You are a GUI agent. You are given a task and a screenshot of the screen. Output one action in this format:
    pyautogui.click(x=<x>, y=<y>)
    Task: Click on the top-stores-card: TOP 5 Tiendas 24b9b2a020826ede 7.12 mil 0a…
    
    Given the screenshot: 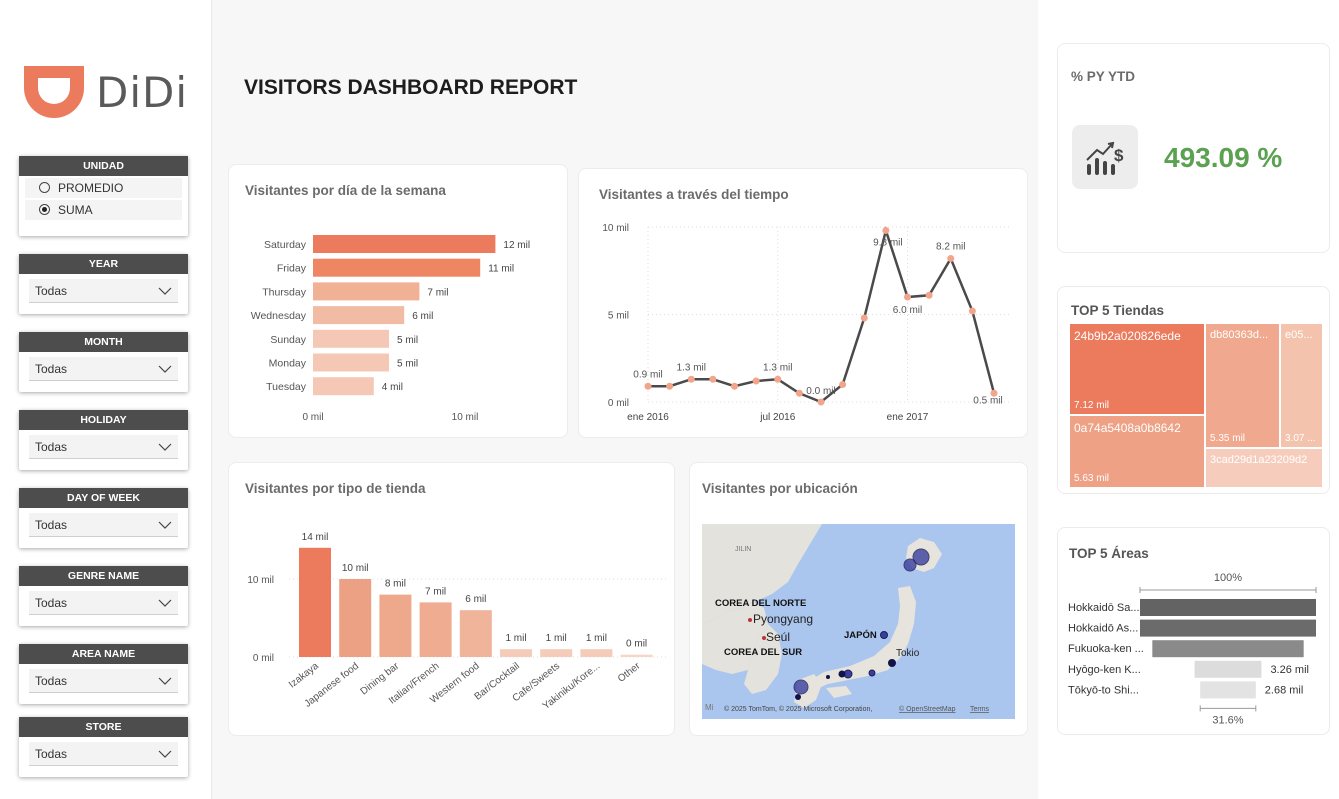 What is the action you would take?
    pyautogui.click(x=1193, y=390)
    